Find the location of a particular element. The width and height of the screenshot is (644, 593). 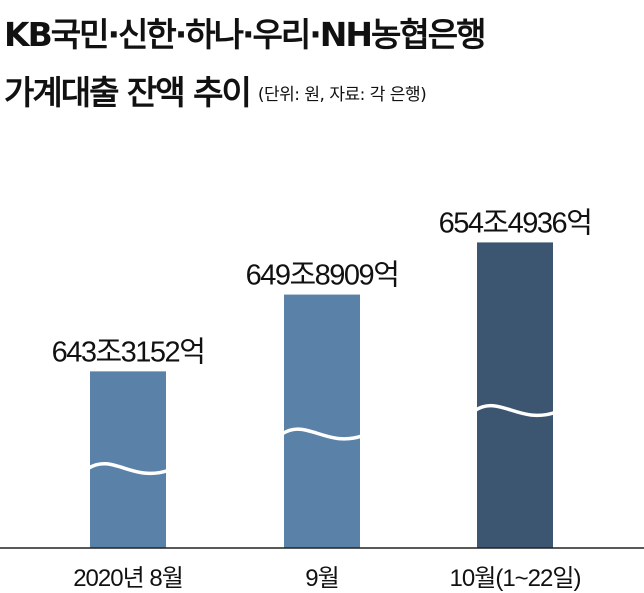

category-labels-group: 2020년 8월 9월 10월(1~22일) is located at coordinates (327, 578).